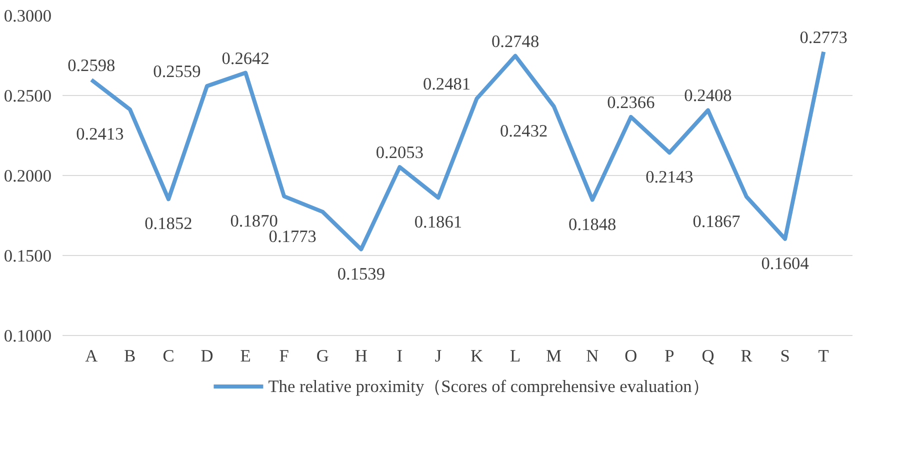 The height and width of the screenshot is (466, 911). What do you see at coordinates (477, 356) in the screenshot?
I see `x-tick-label: K` at bounding box center [477, 356].